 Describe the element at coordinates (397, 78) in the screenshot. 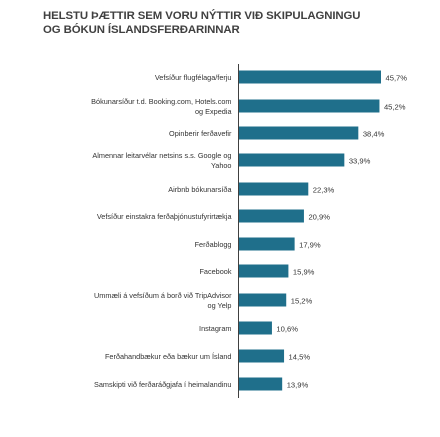

I see `data-label: 45,7%` at that location.